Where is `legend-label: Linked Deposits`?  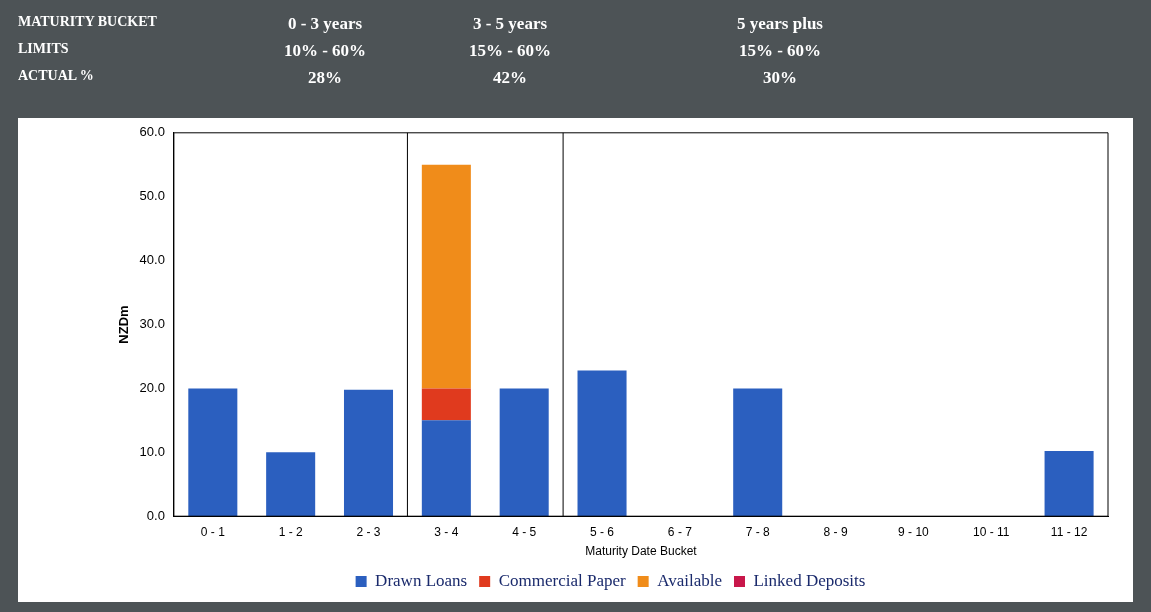 legend-label: Linked Deposits is located at coordinates (809, 580).